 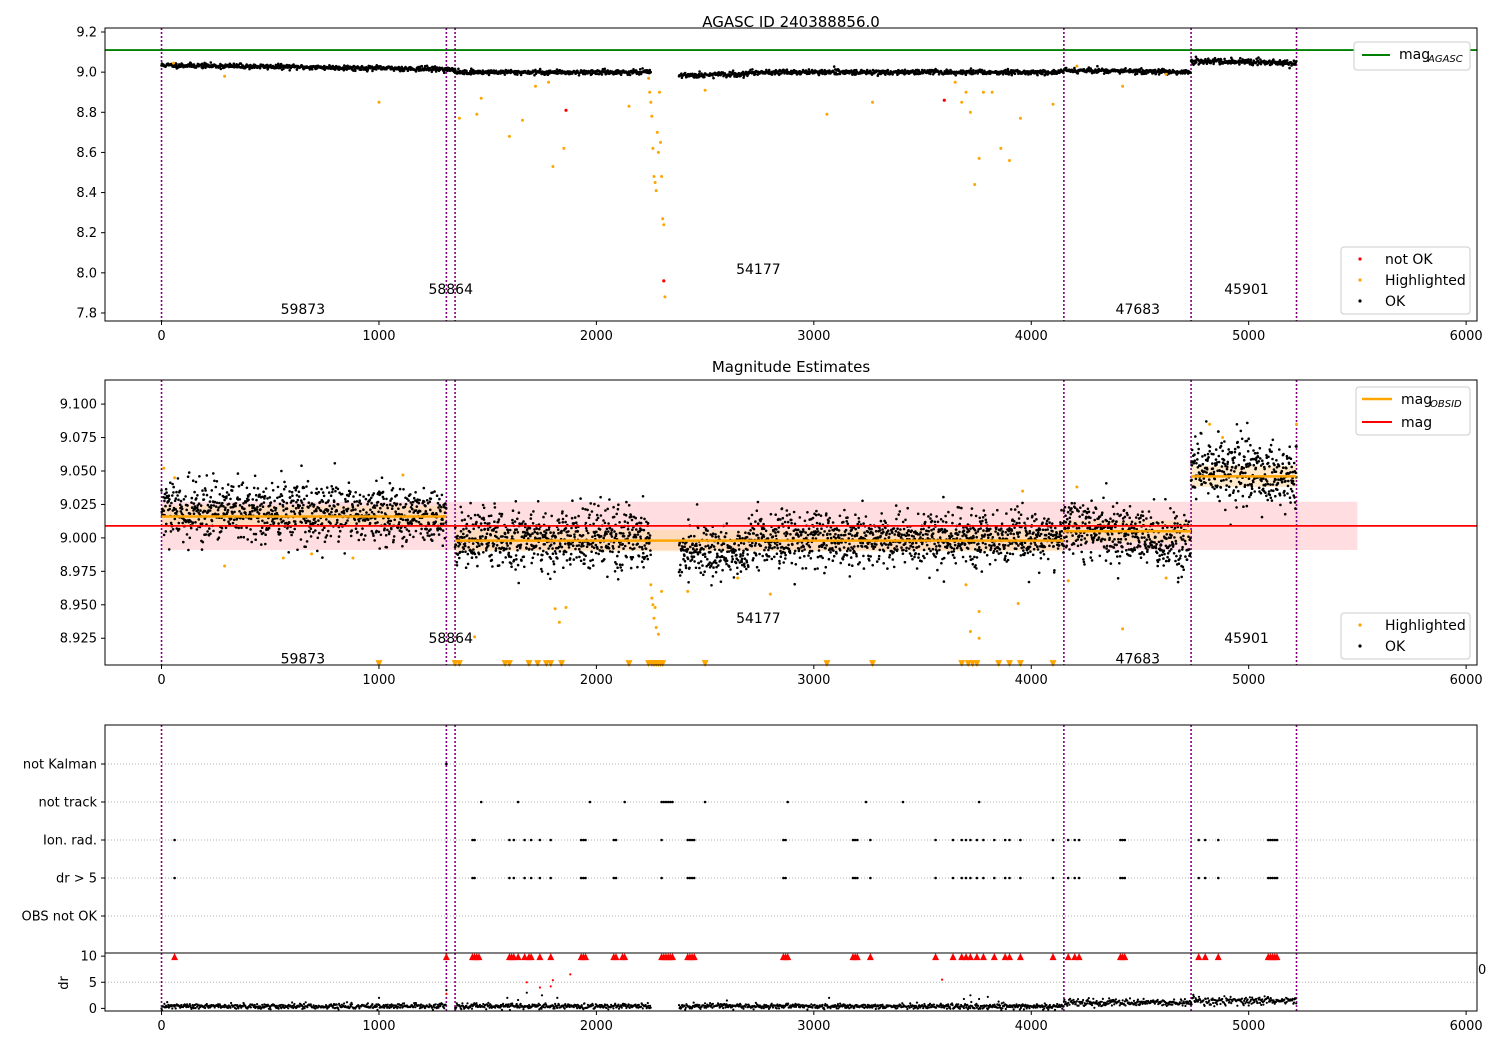 I want to click on y-tick-label: 8.8, so click(x=86, y=113).